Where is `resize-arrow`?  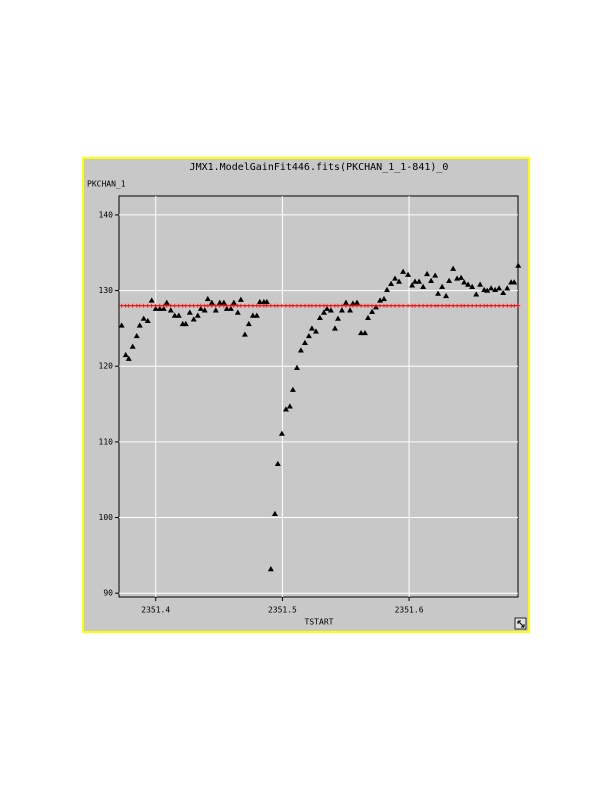 resize-arrow is located at coordinates (521, 624).